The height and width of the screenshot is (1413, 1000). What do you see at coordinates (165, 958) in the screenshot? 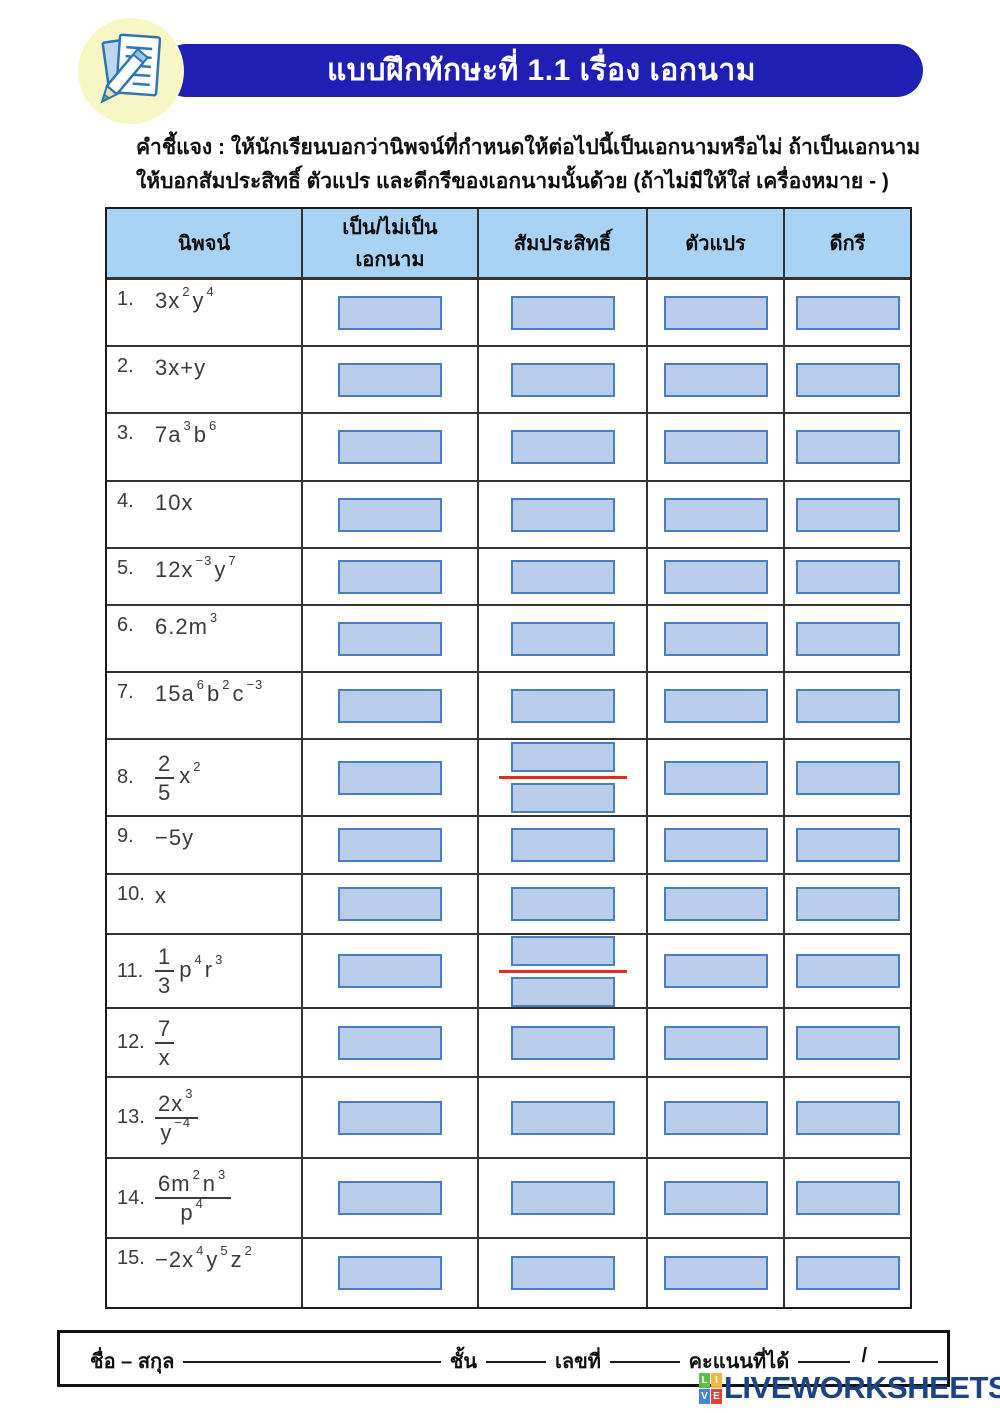
I see `fraction-numerator: 1` at bounding box center [165, 958].